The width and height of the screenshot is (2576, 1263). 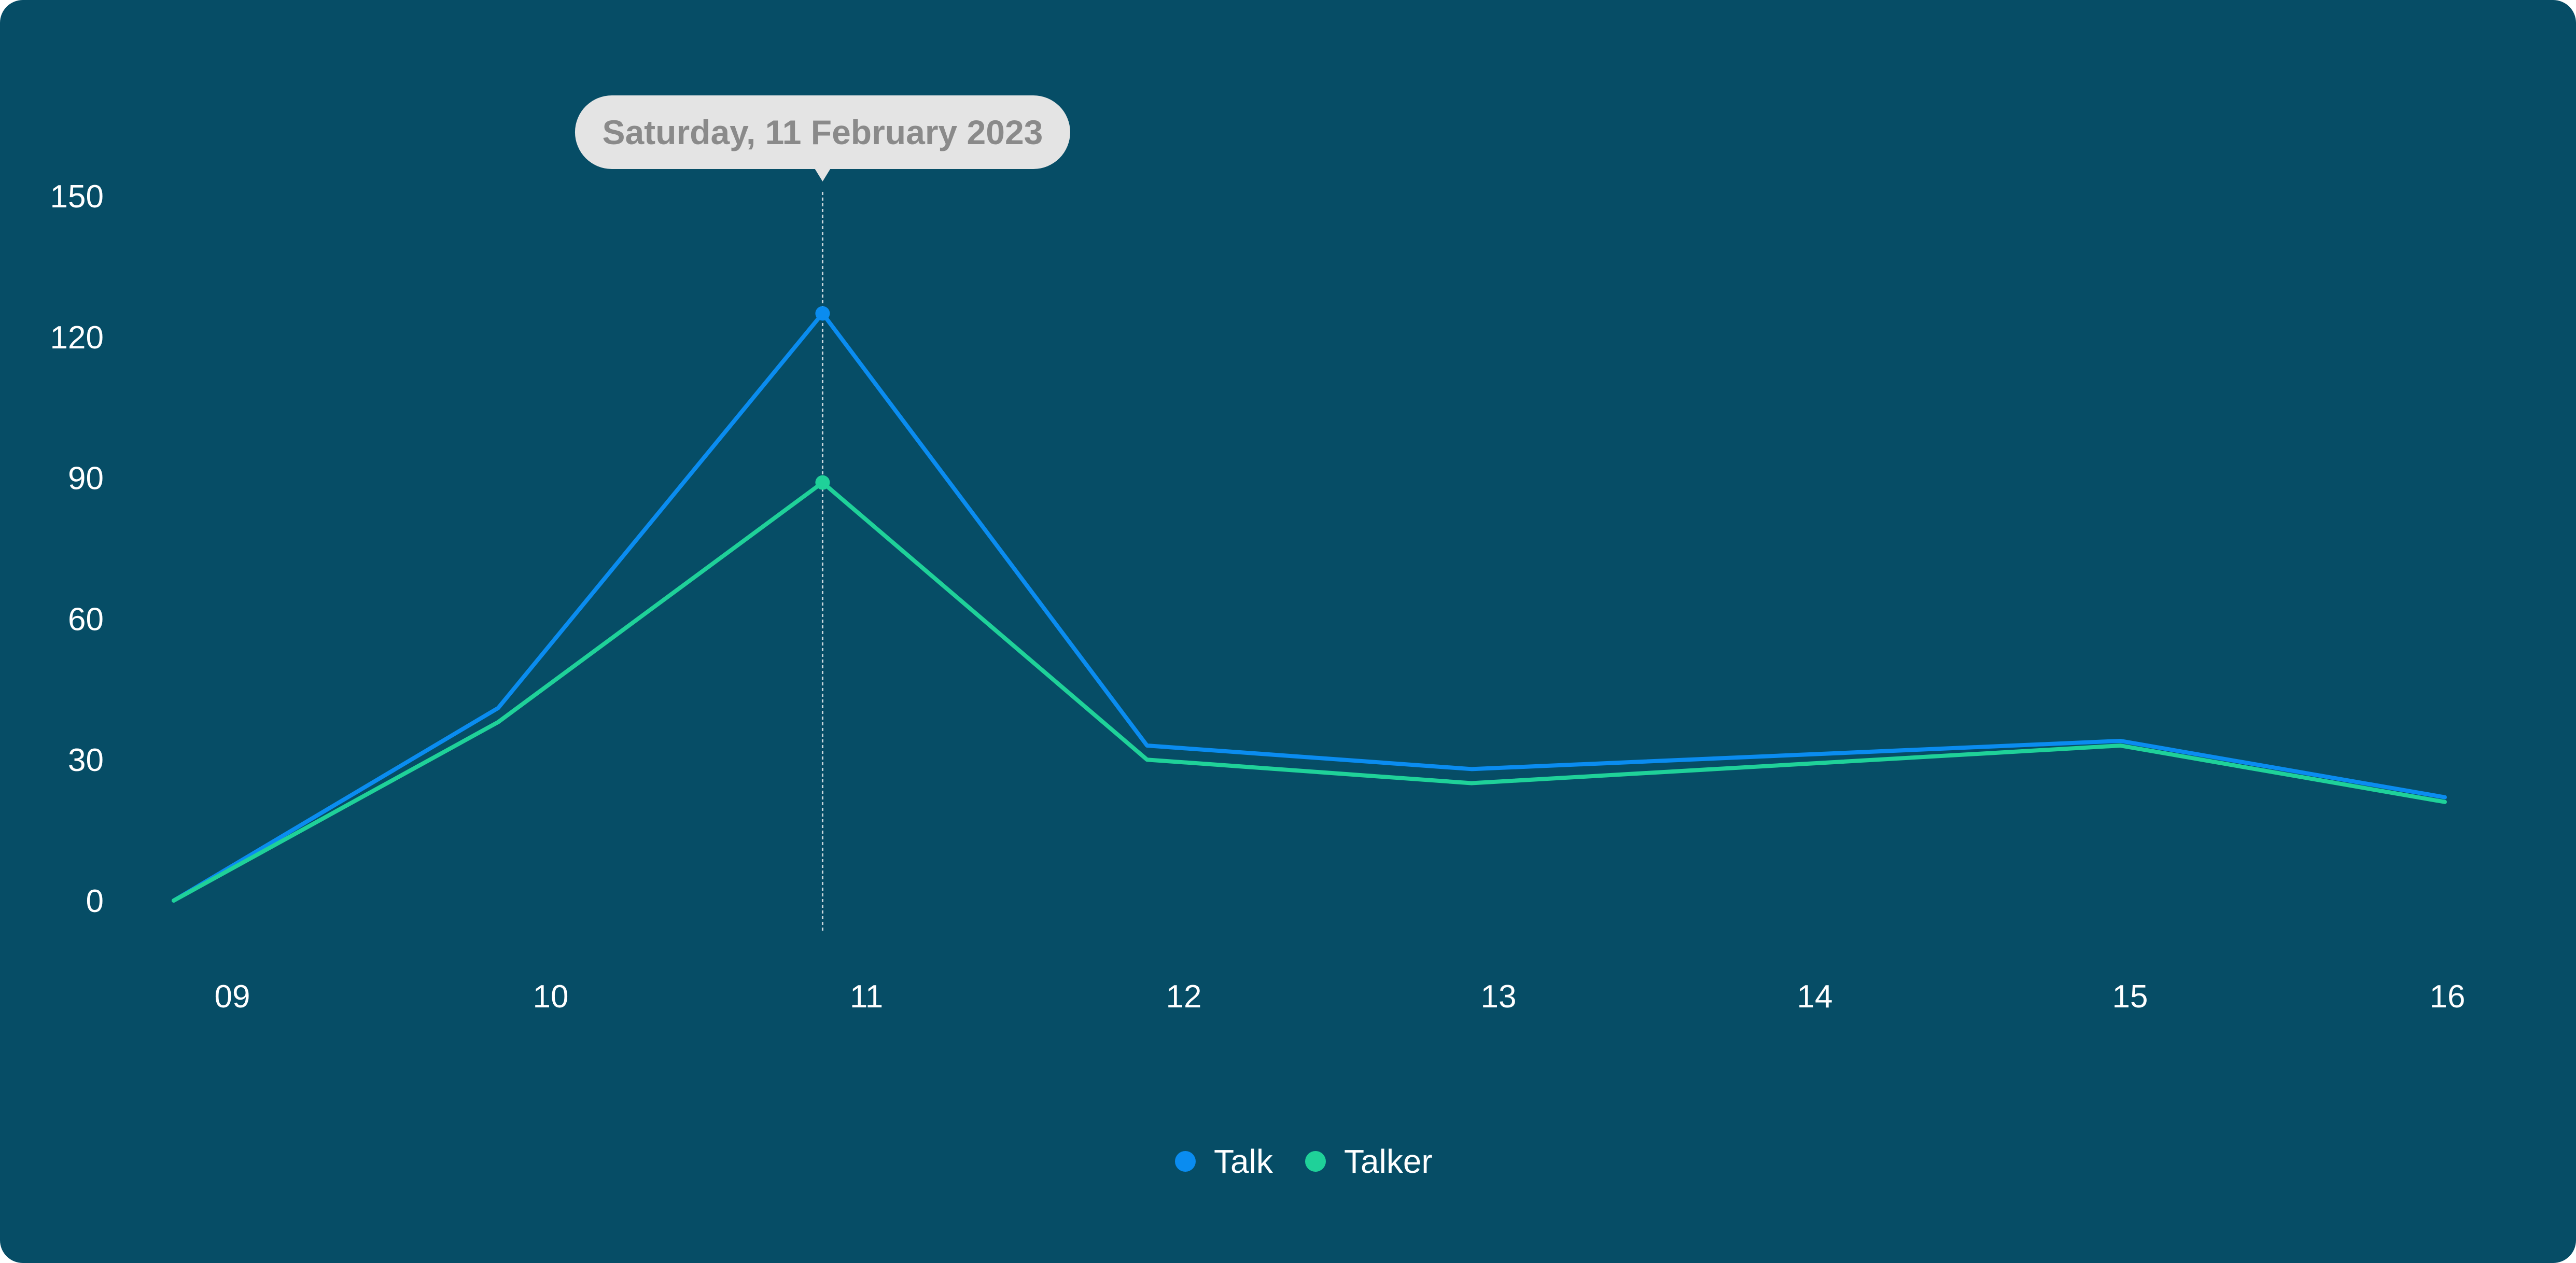 What do you see at coordinates (77, 197) in the screenshot?
I see `y-tick-label: 150` at bounding box center [77, 197].